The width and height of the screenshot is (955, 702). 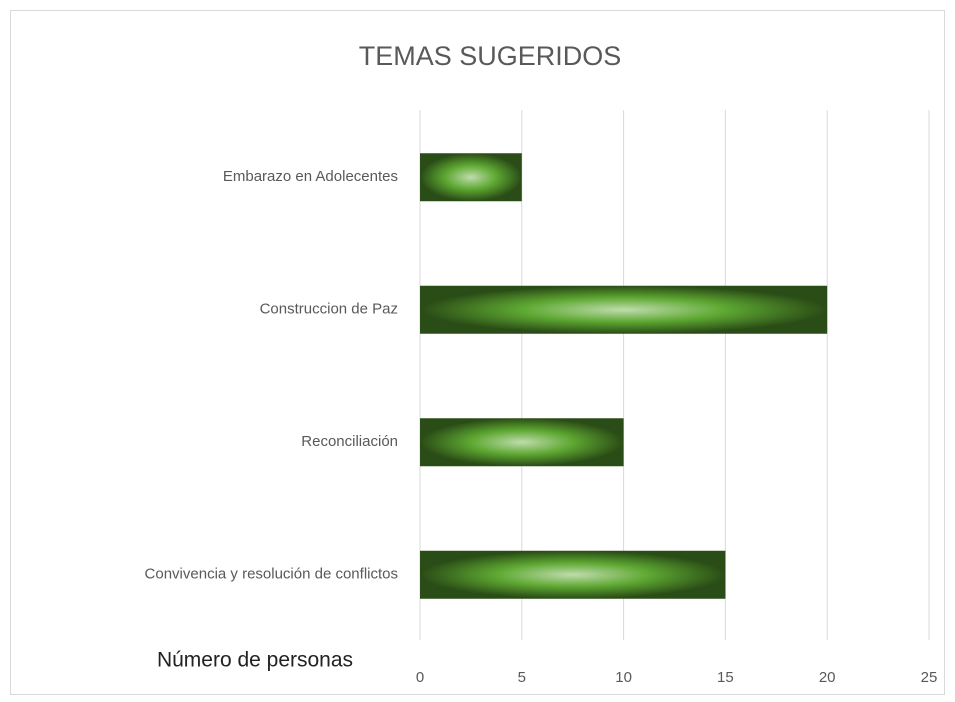 I want to click on x-tick-label: 25, so click(x=929, y=677).